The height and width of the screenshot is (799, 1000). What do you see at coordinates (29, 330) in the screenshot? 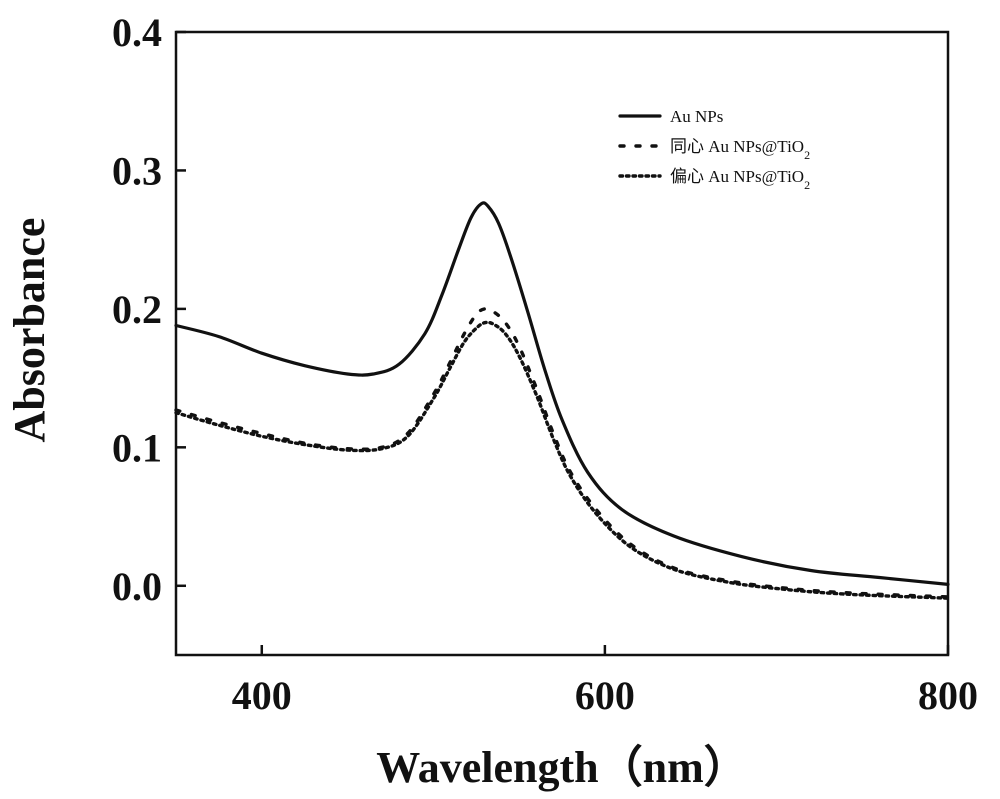
I see `y-axis-title: Absorbance` at bounding box center [29, 330].